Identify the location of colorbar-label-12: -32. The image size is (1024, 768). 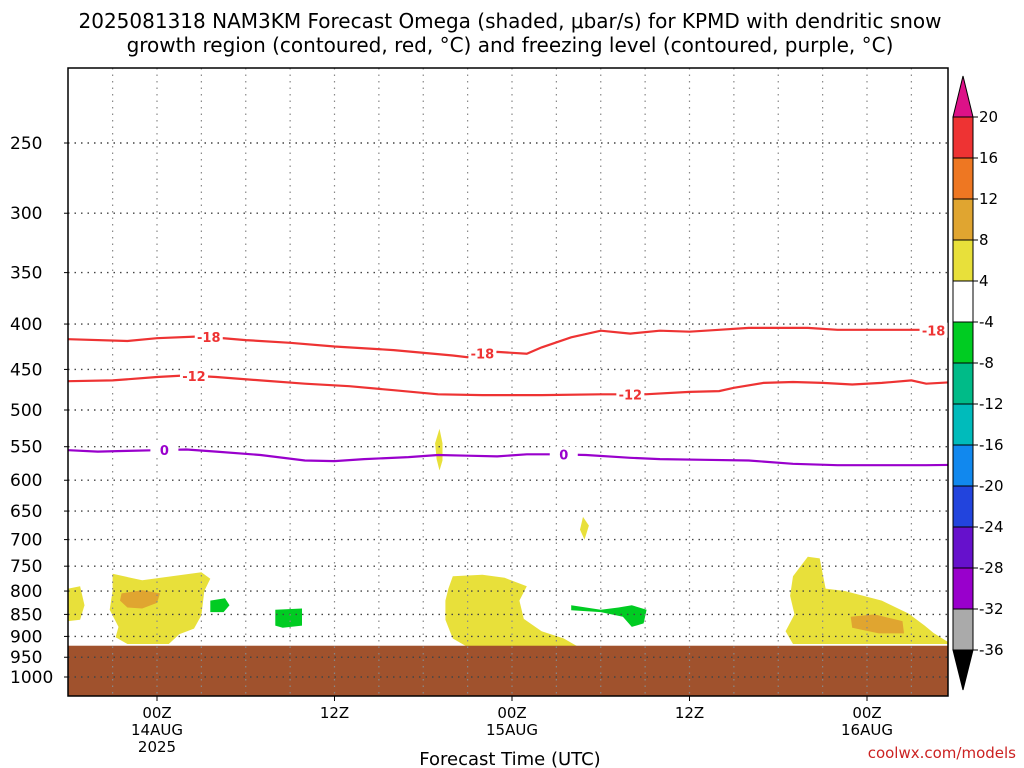
(991, 609).